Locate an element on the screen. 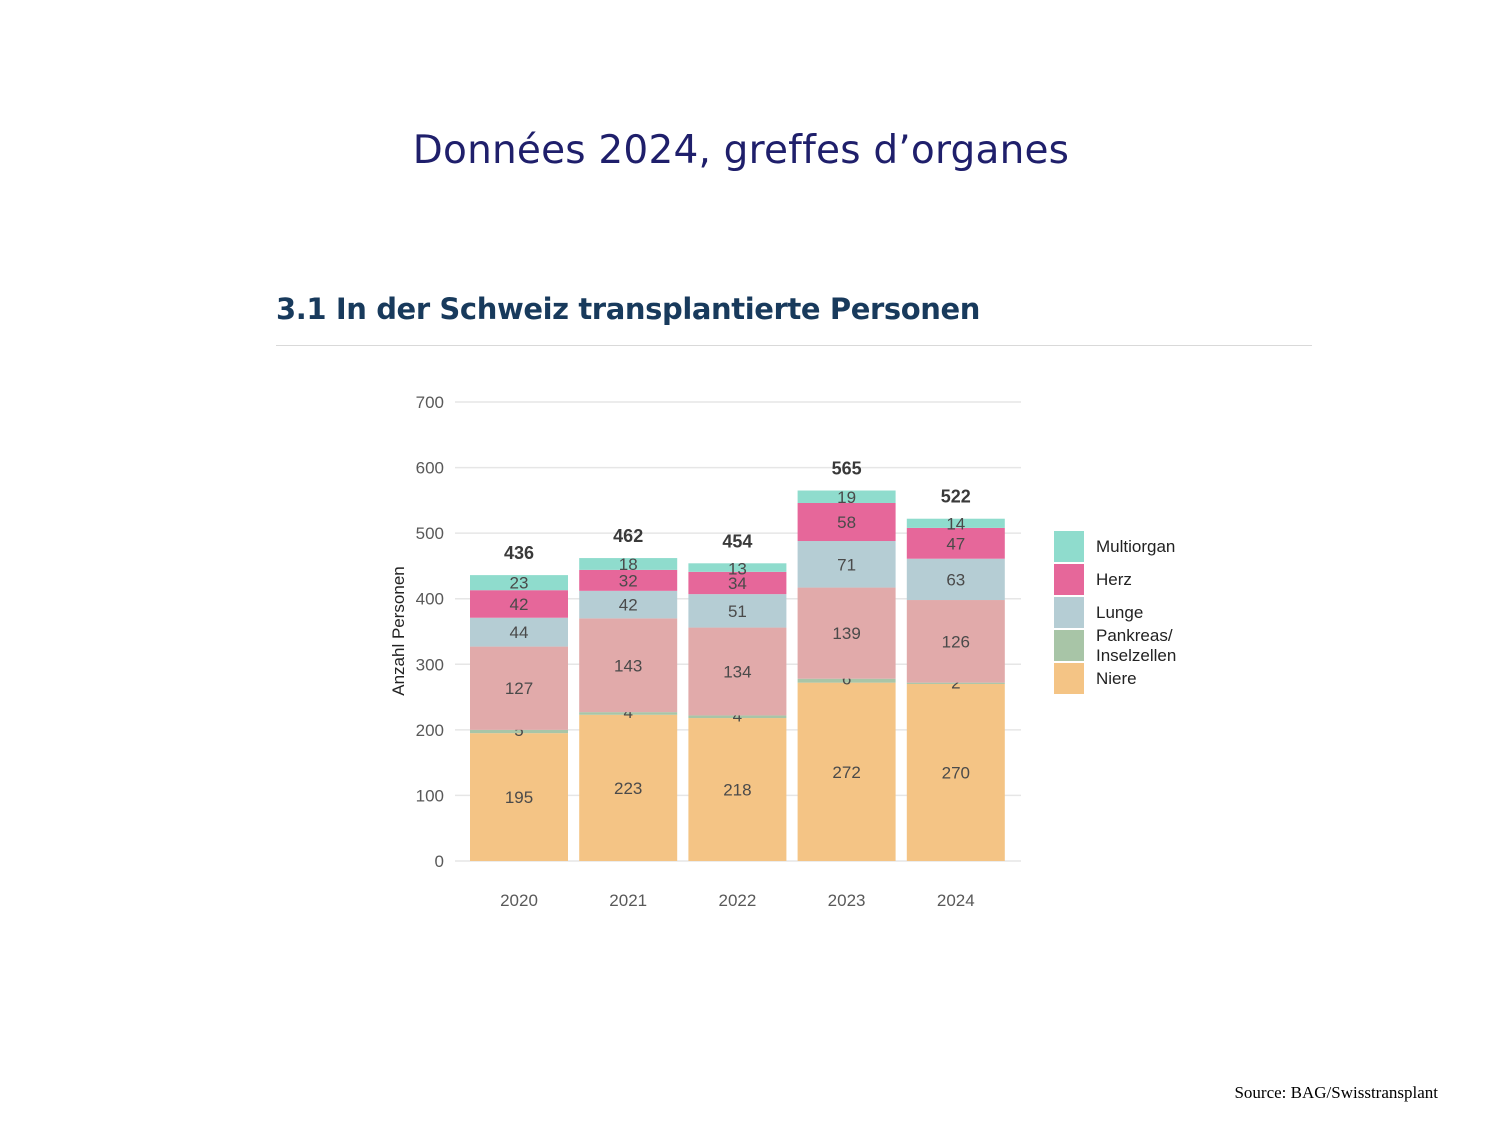  bar-segment-pankreas-2024 is located at coordinates (955, 683).